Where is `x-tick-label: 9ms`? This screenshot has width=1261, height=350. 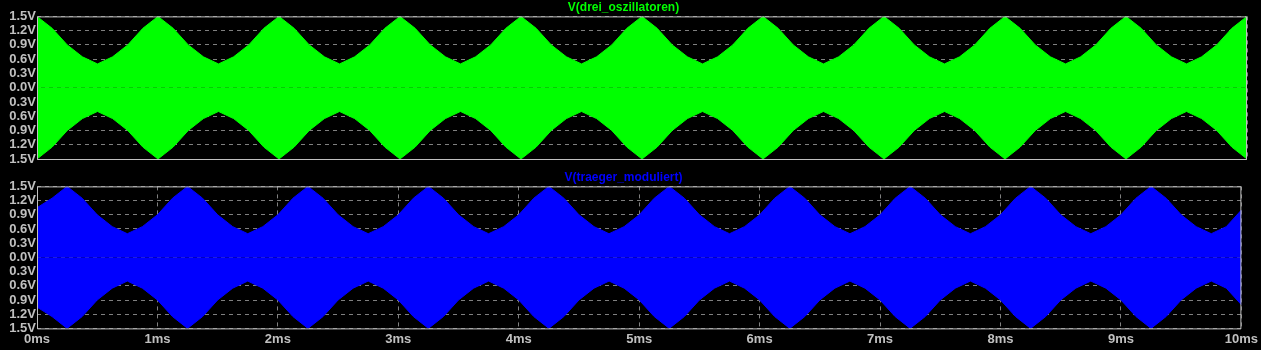
x-tick-label: 9ms is located at coordinates (1120, 338).